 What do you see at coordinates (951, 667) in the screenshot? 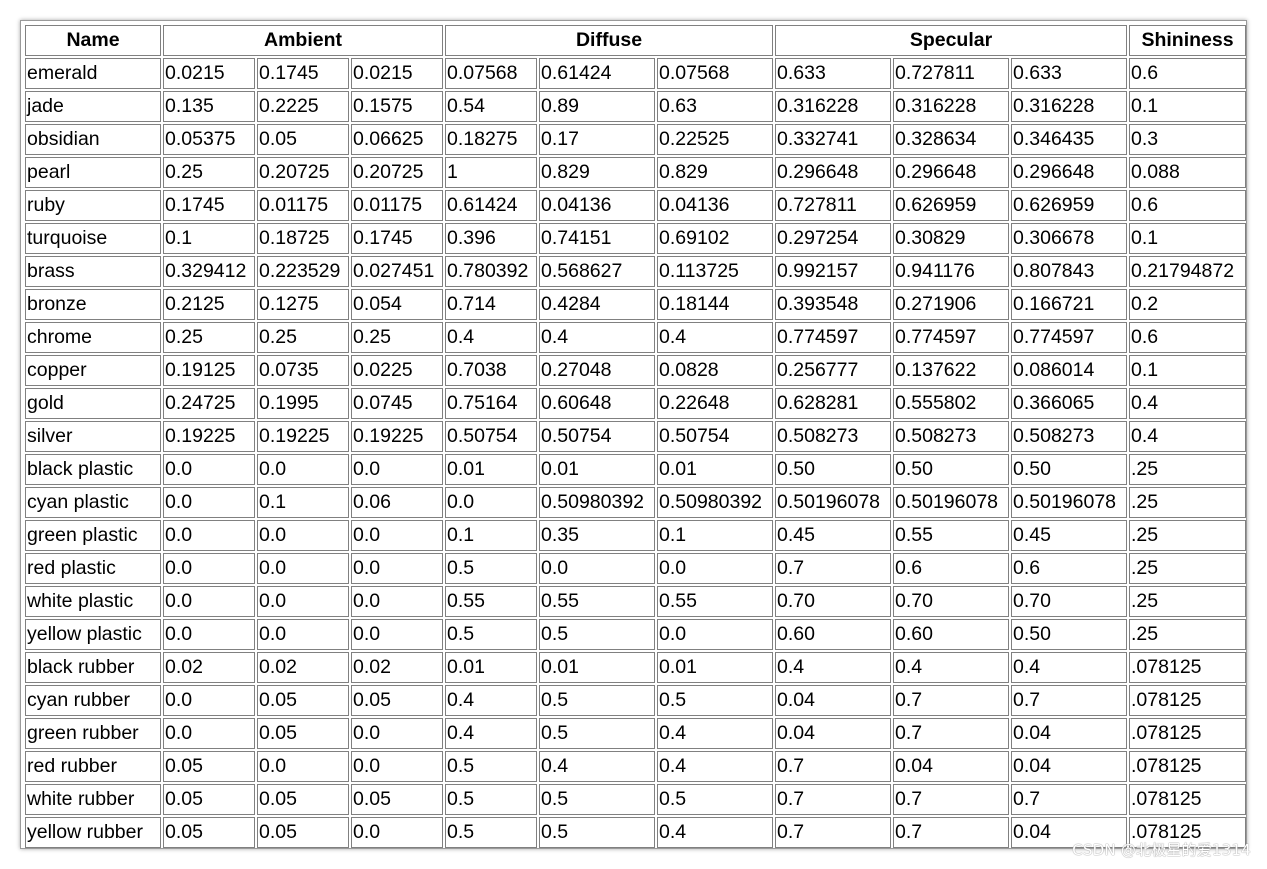
I see `specular-g-cell: 0.4` at bounding box center [951, 667].